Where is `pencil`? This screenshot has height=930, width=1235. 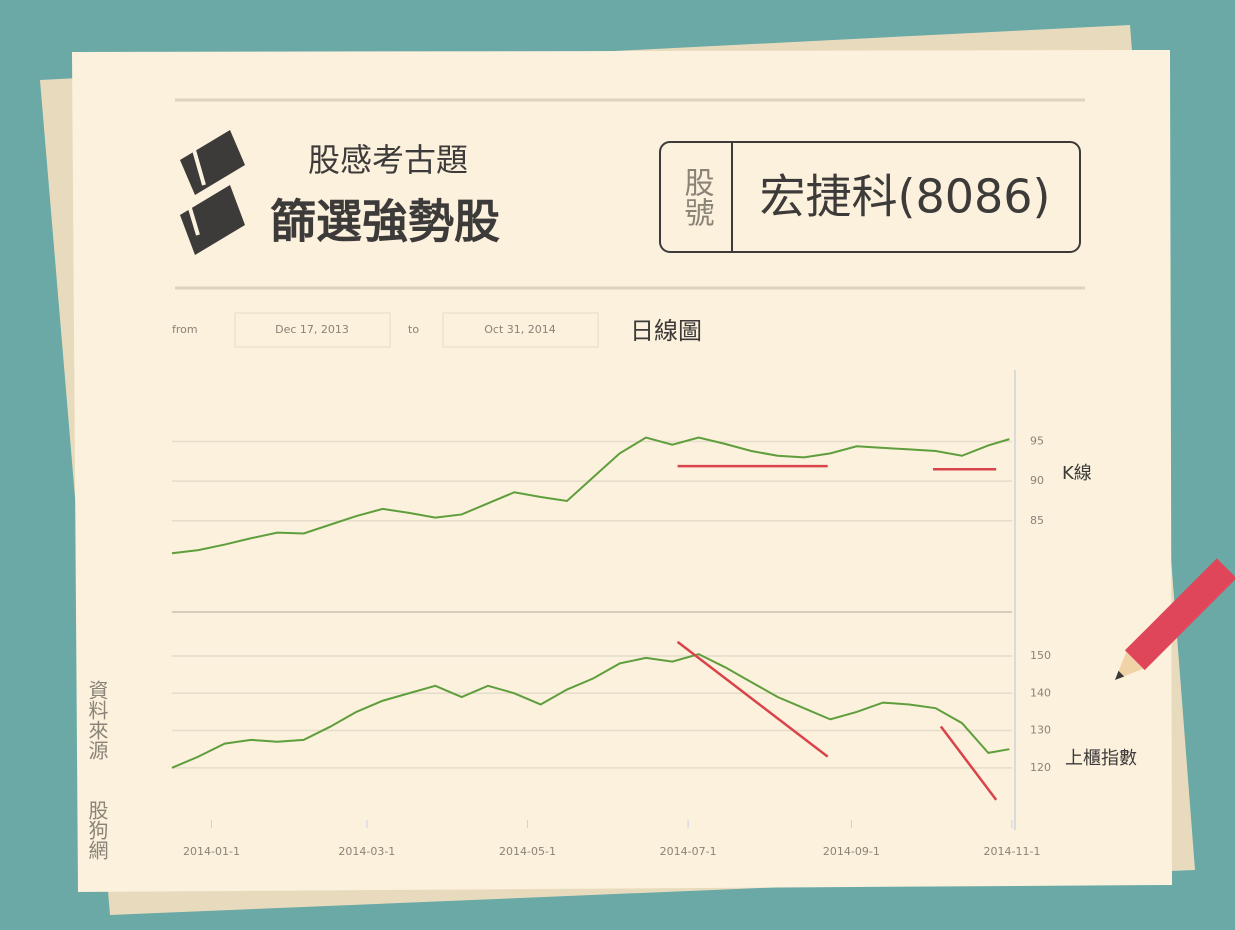
pencil is located at coordinates (1175, 619).